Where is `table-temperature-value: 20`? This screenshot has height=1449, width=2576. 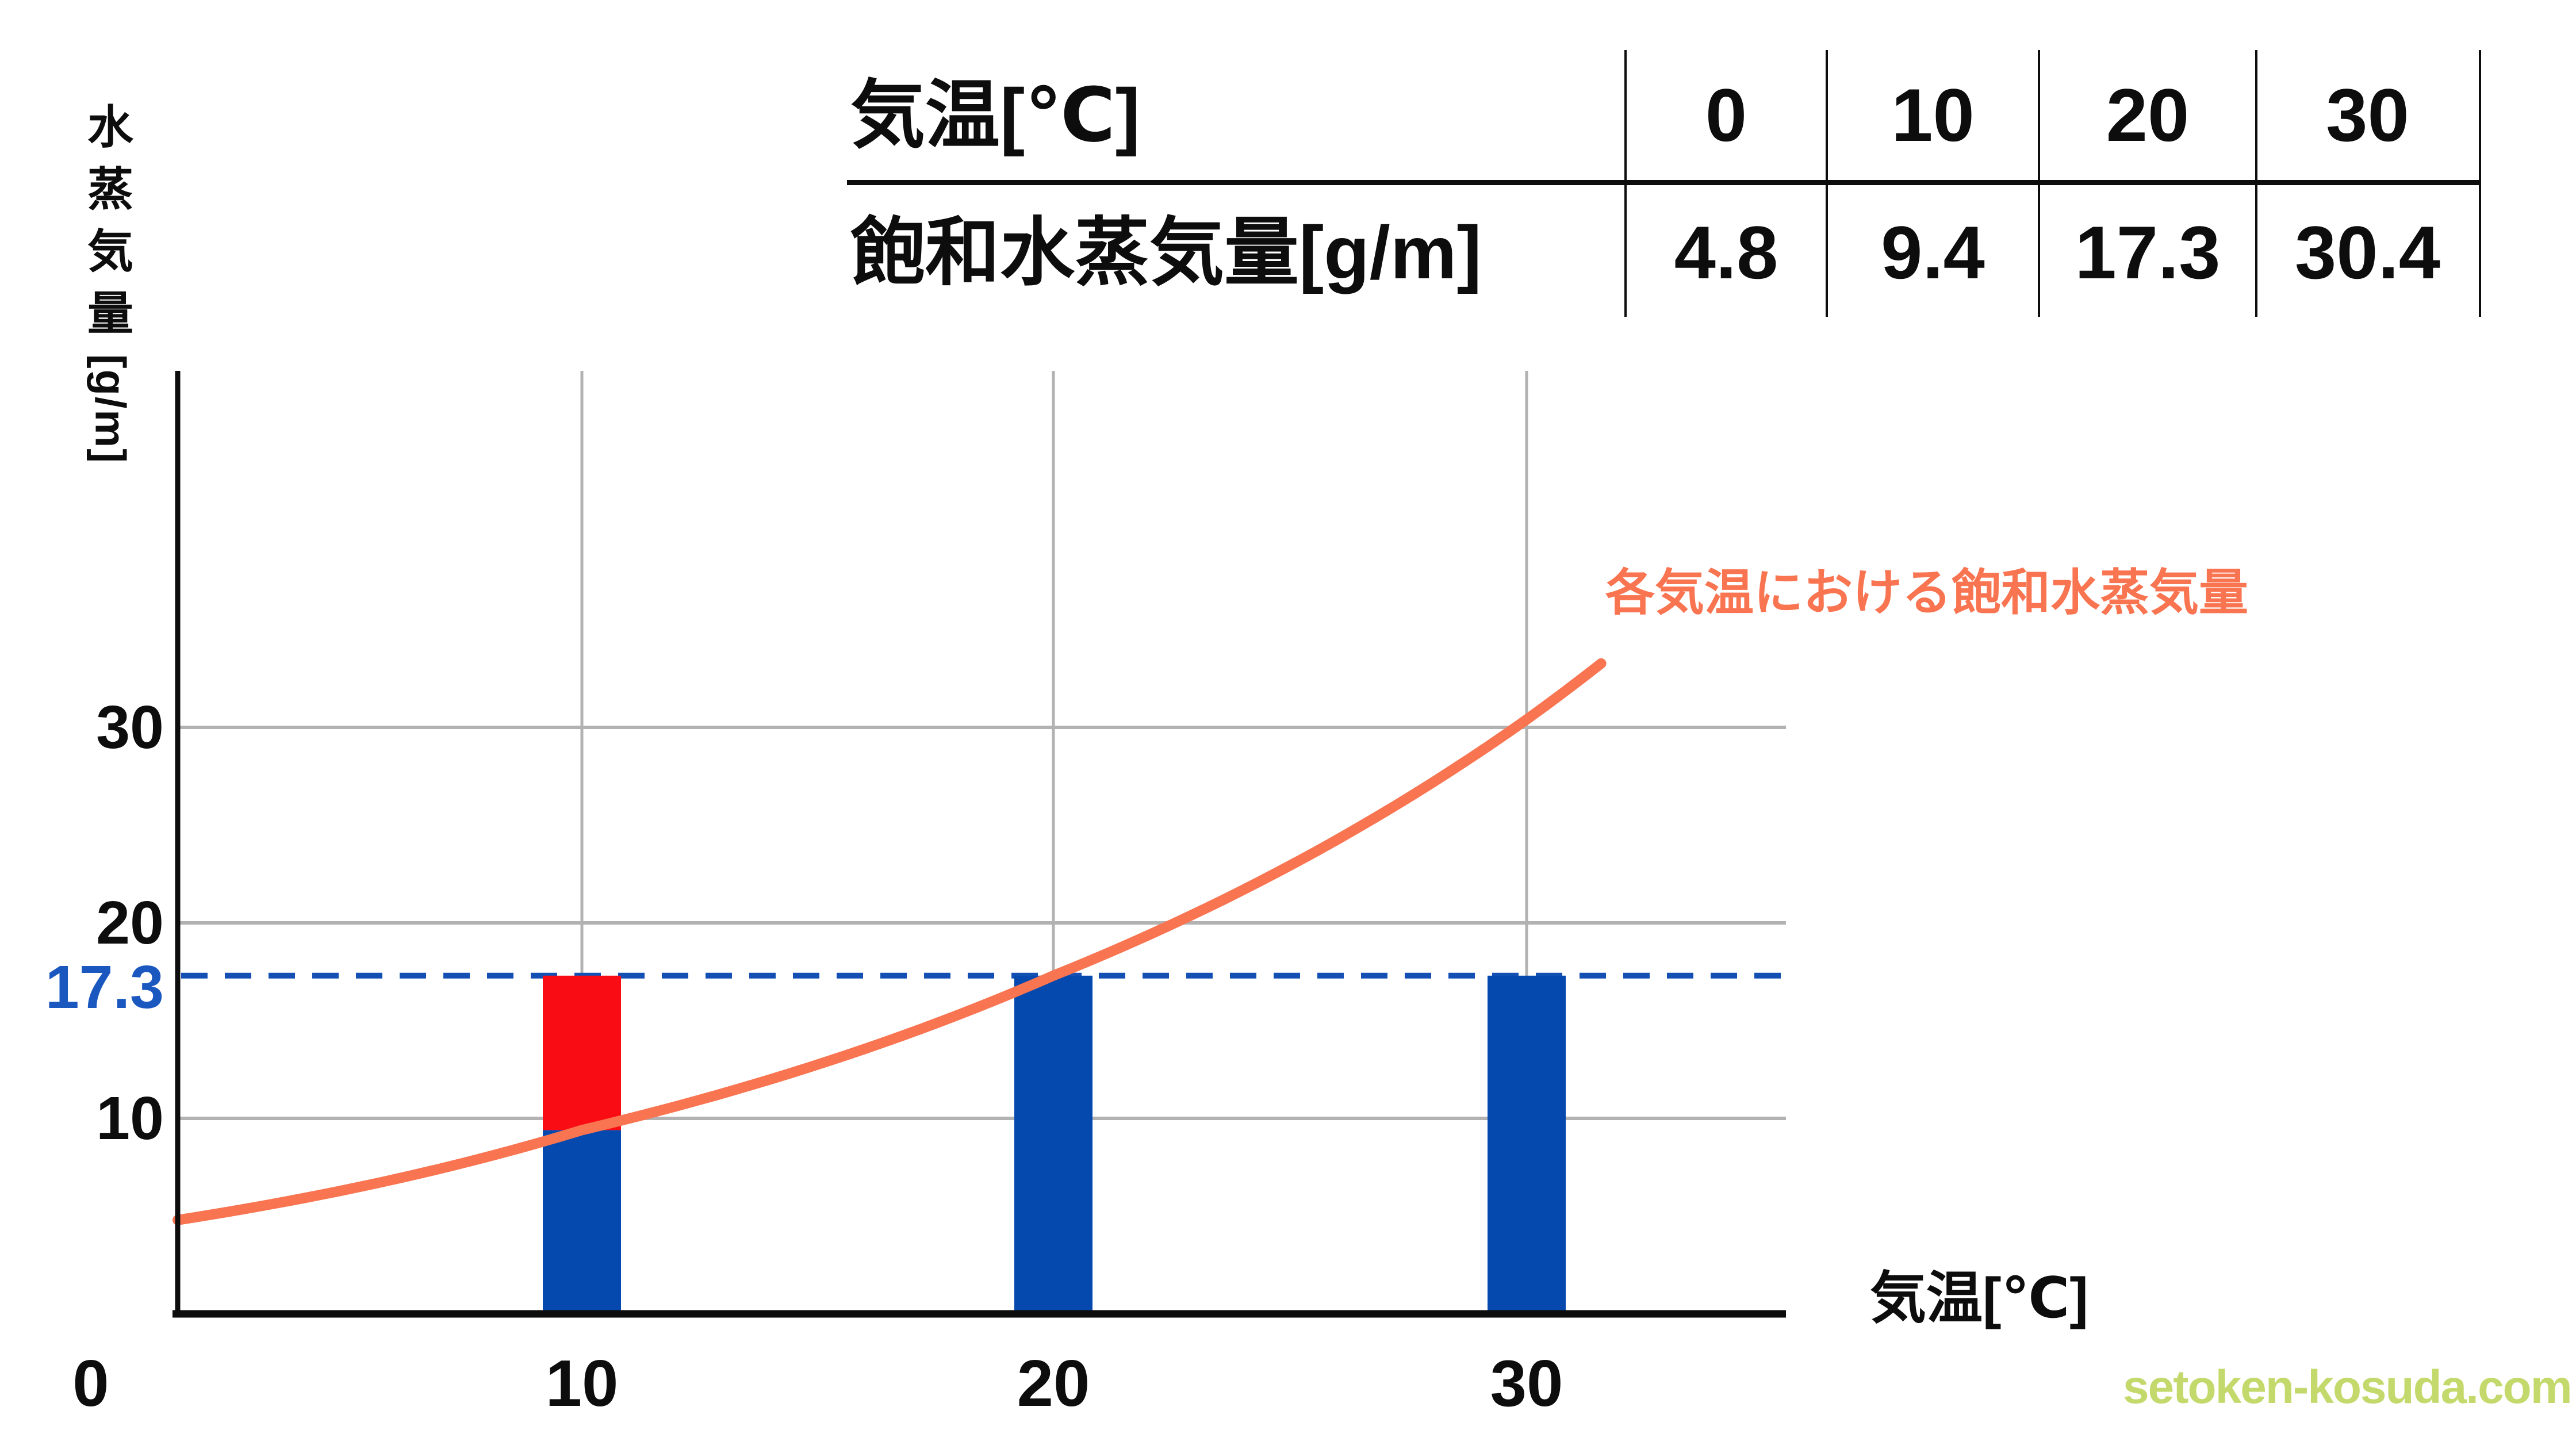
table-temperature-value: 20 is located at coordinates (2148, 114).